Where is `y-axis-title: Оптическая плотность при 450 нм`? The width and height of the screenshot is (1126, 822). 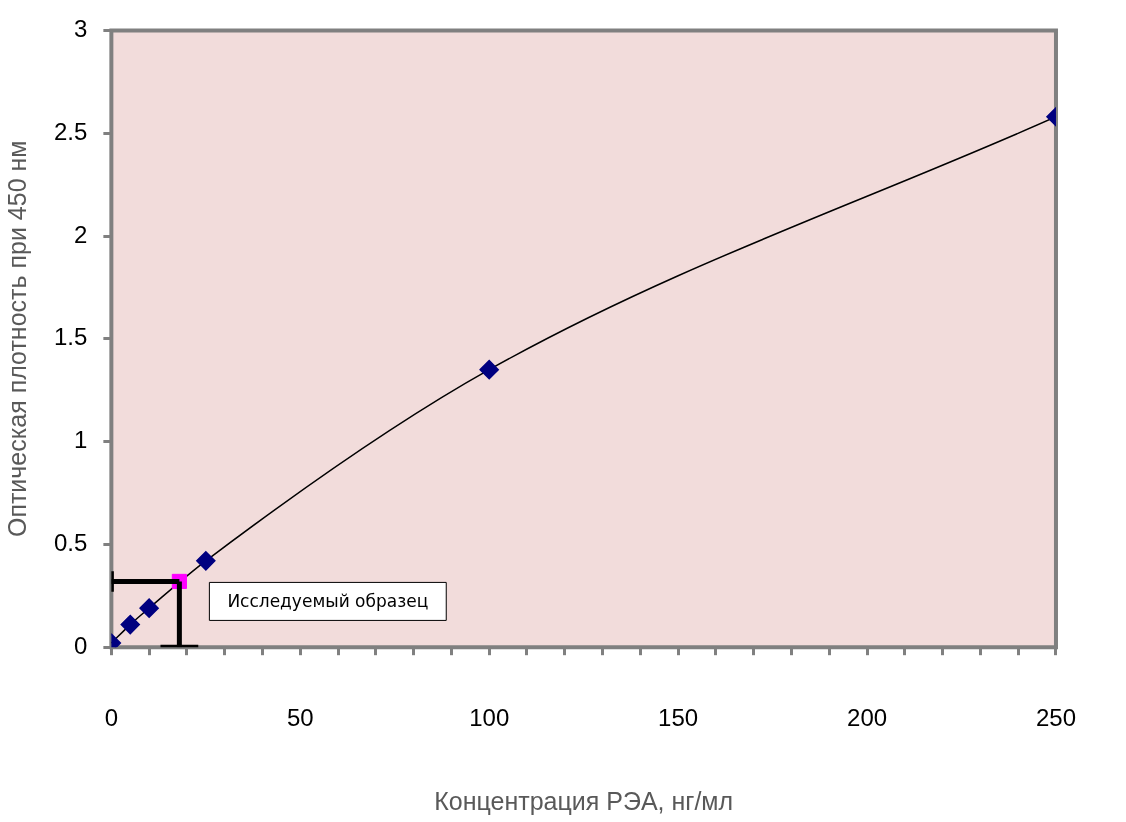
y-axis-title: Оптическая плотность при 450 нм is located at coordinates (16, 339).